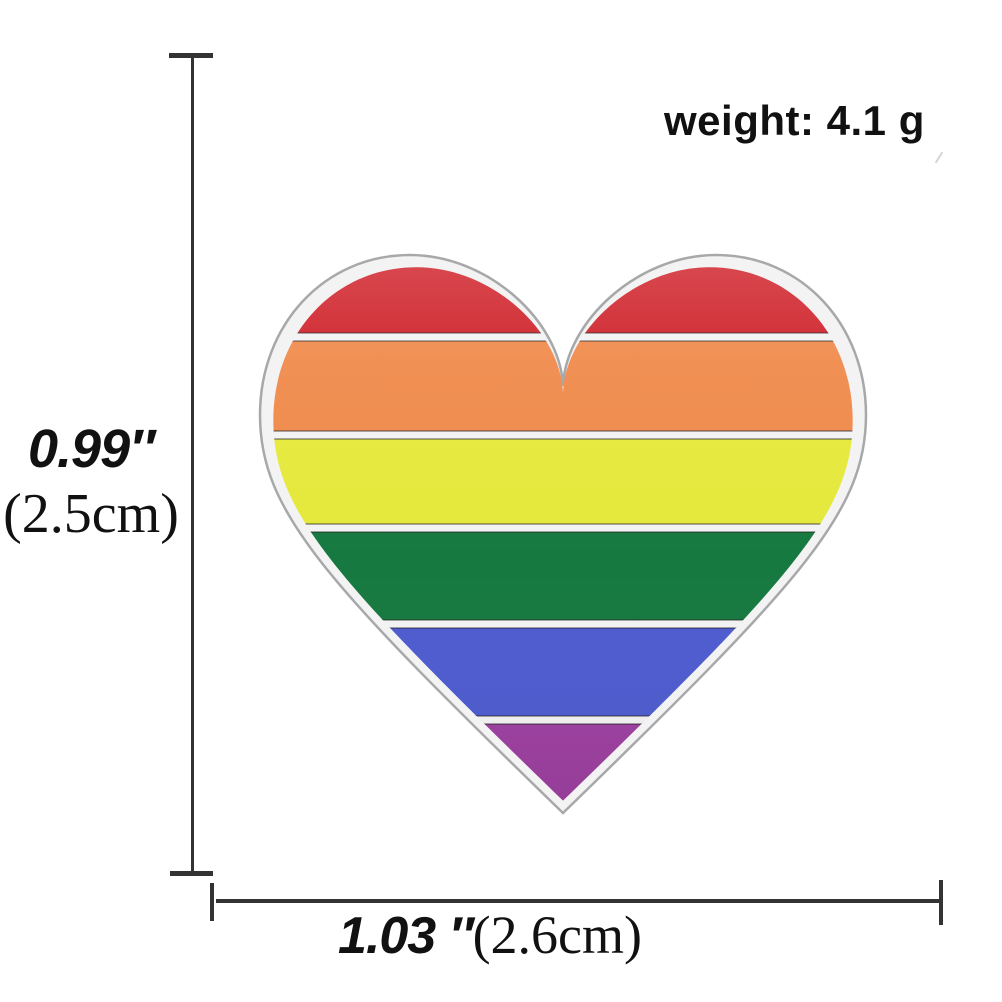 The height and width of the screenshot is (1002, 1002). What do you see at coordinates (794, 120) in the screenshot?
I see `weight-label: weight: 4.1 g` at bounding box center [794, 120].